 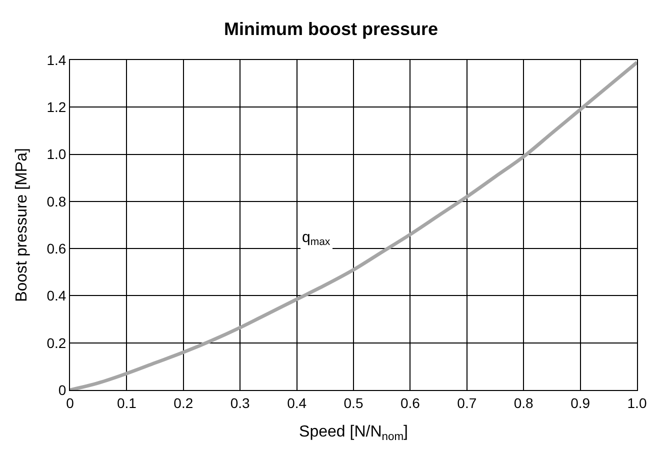 I want to click on x-tick-label: 0.3, so click(x=240, y=402).